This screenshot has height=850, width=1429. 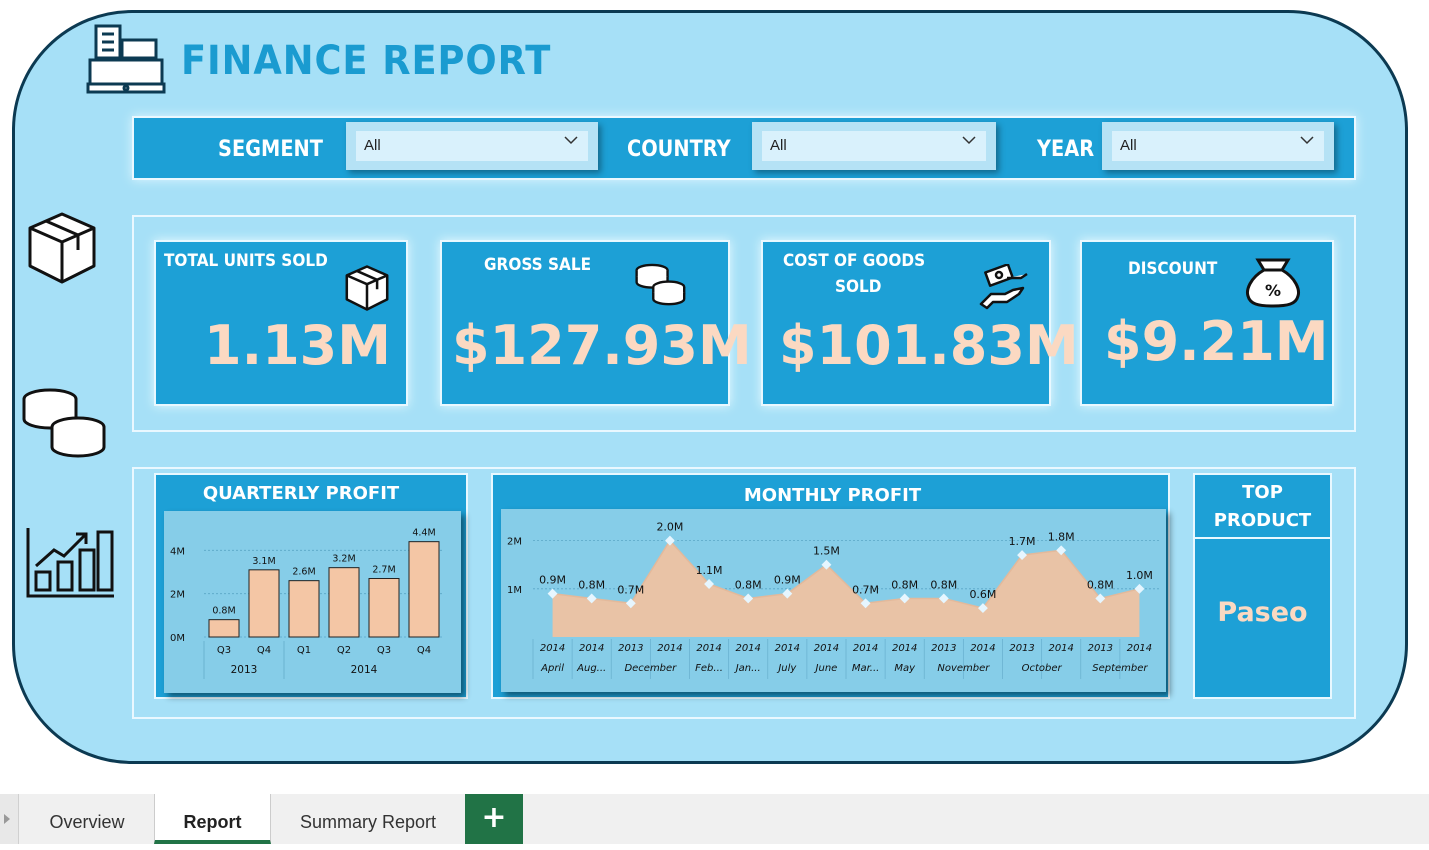 I want to click on x-tick-month: July, so click(x=786, y=668).